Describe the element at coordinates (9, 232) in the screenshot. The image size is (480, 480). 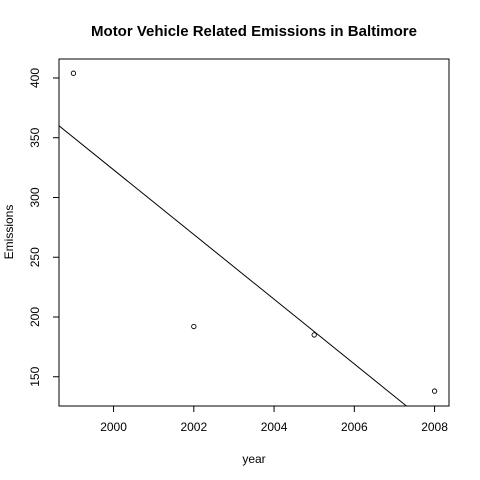
I see `y-axis-label: Emissions` at that location.